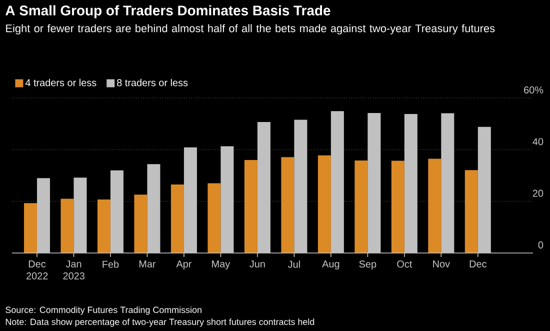  What do you see at coordinates (160, 322) in the screenshot?
I see `text: Note: Data show percentage of two-year Treasury short futures contracts held` at bounding box center [160, 322].